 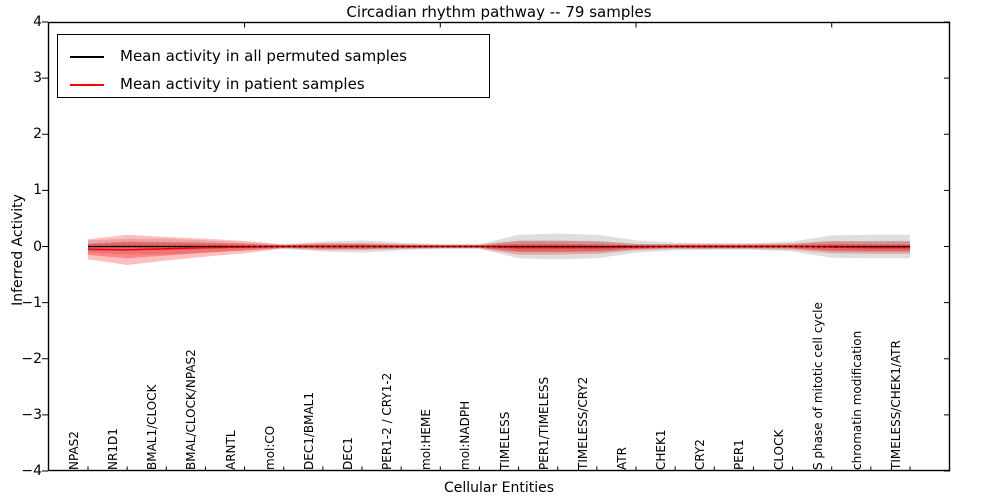 I want to click on y-tick-label: −4, so click(x=31, y=471).